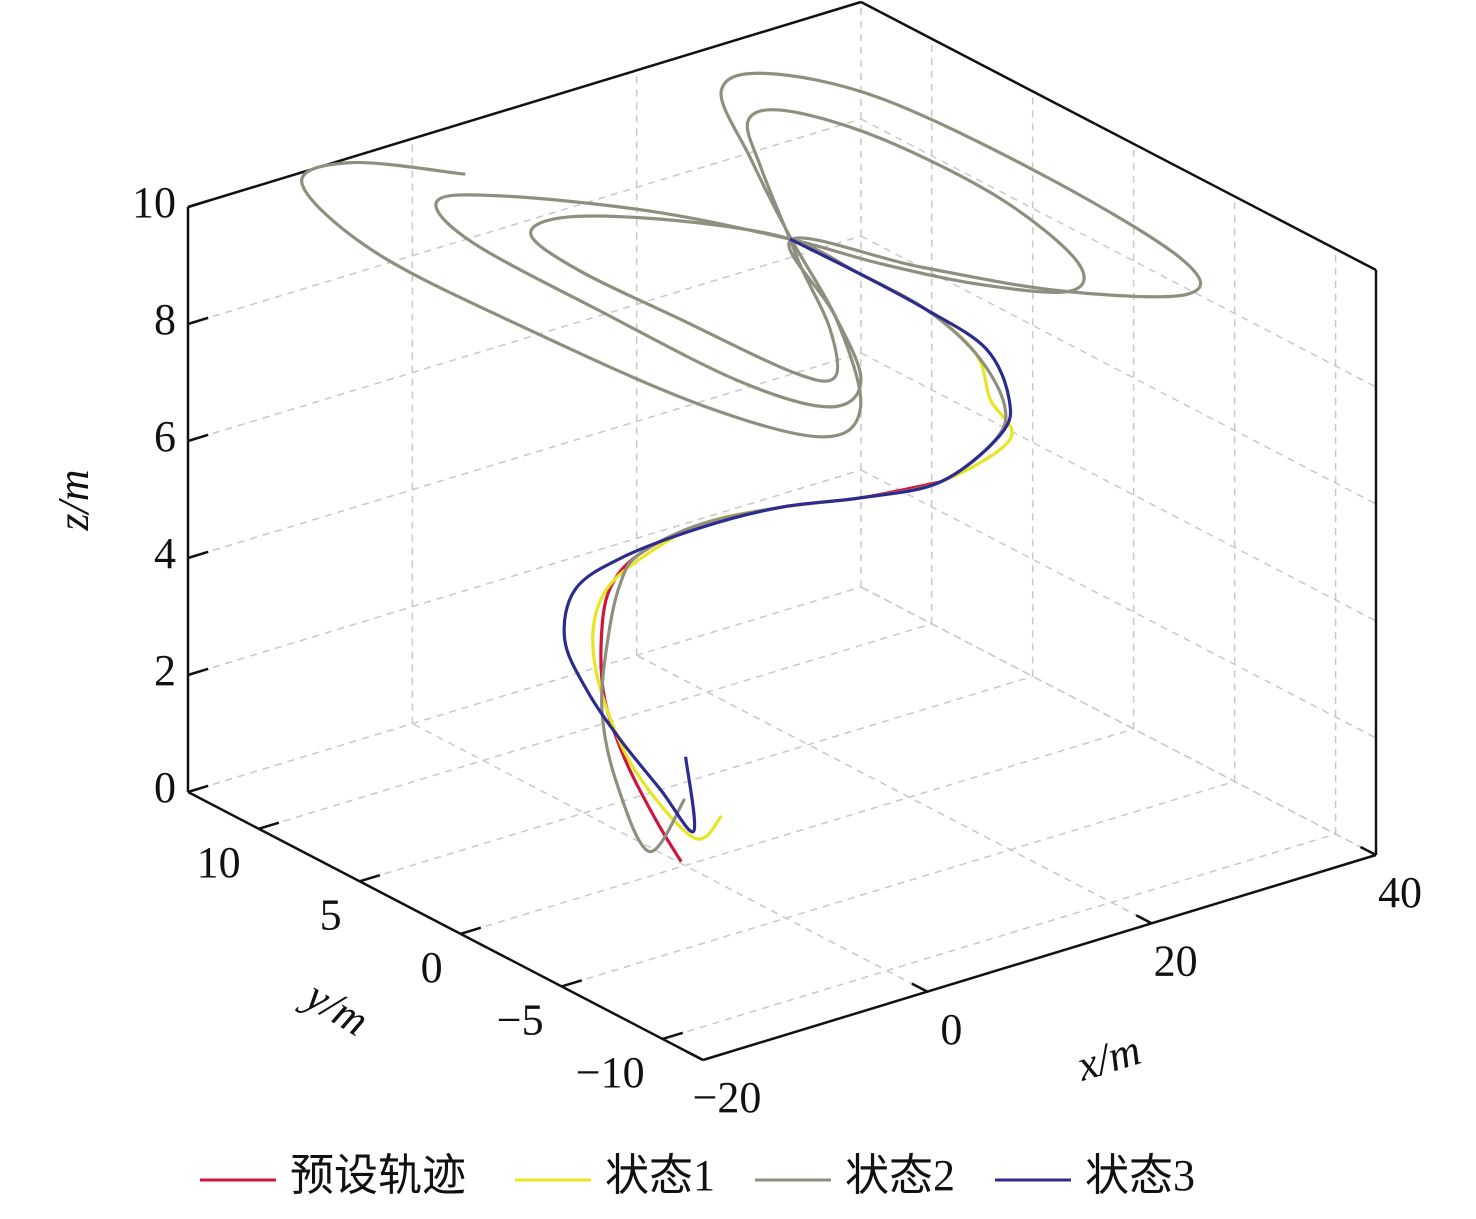  I want to click on y-tick-label: 10, so click(219, 862).